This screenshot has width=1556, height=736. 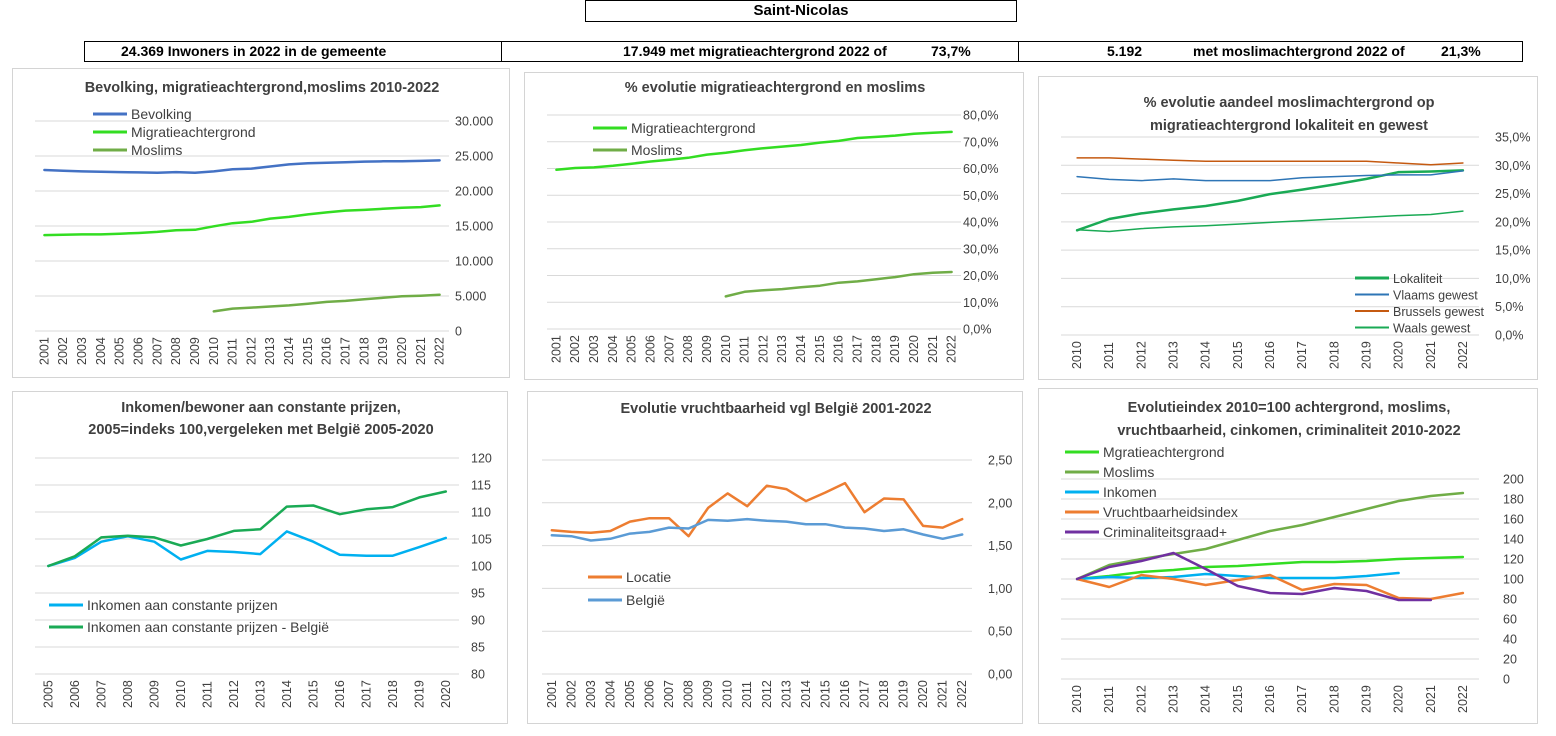 I want to click on legend-label: Migratieachtergrond, so click(x=193, y=132).